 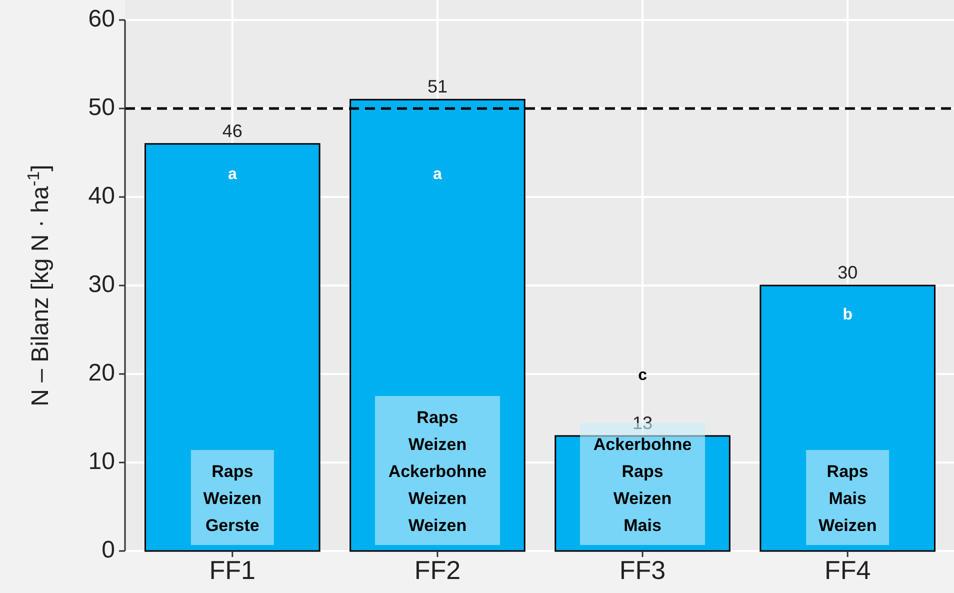 I want to click on x-tick-label: FF3, so click(x=642, y=570).